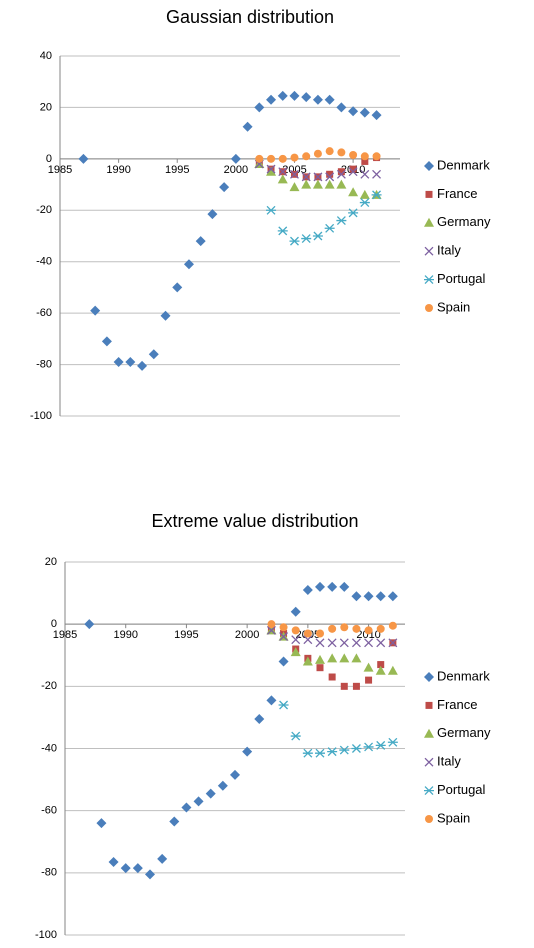 This screenshot has height=948, width=534. Describe the element at coordinates (449, 761) in the screenshot. I see `legend-label: Italy` at that location.